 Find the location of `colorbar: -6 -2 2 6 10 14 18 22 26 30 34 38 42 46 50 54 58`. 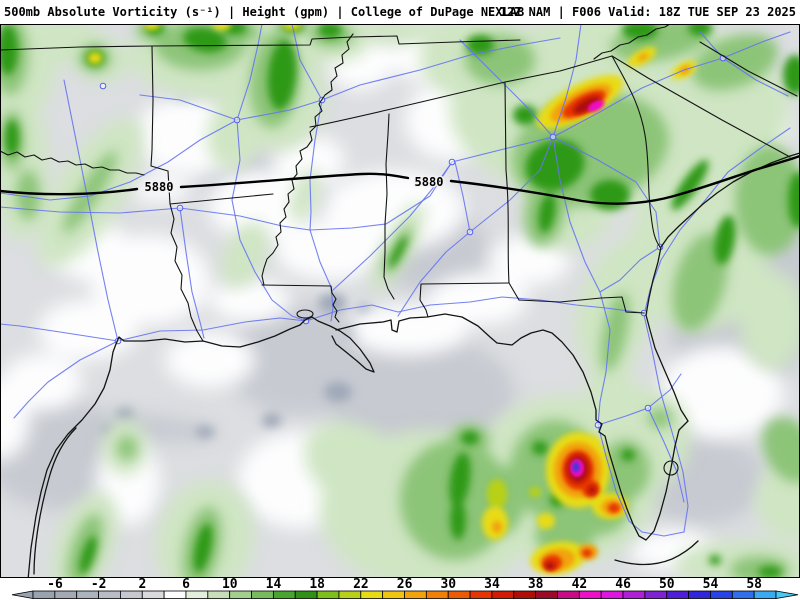

colorbar: -6 -2 2 6 10 14 18 22 26 30 34 38 42 46 50 54 58 is located at coordinates (400, 588).